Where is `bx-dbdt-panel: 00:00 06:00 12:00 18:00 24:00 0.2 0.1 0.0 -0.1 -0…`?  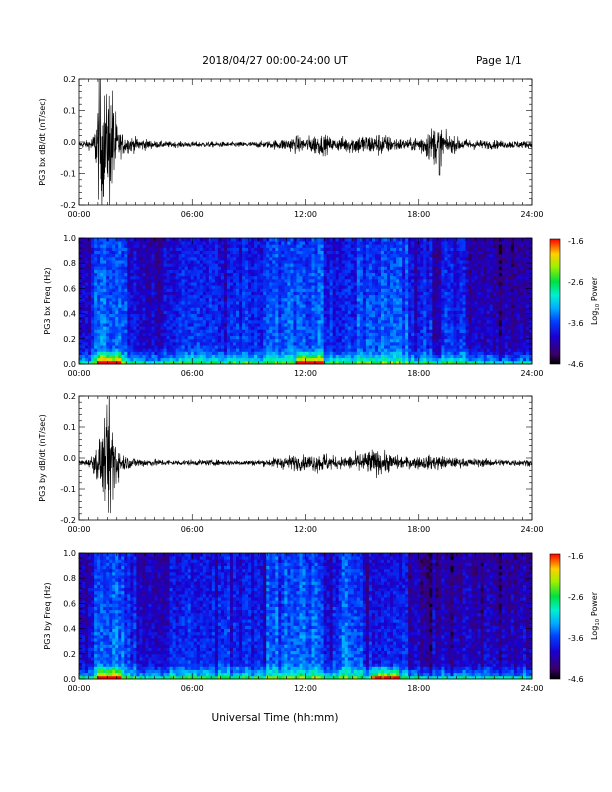 bx-dbdt-panel: 00:00 06:00 12:00 18:00 24:00 0.2 0.1 0.0 -0.1 -0… is located at coordinates (301, 147).